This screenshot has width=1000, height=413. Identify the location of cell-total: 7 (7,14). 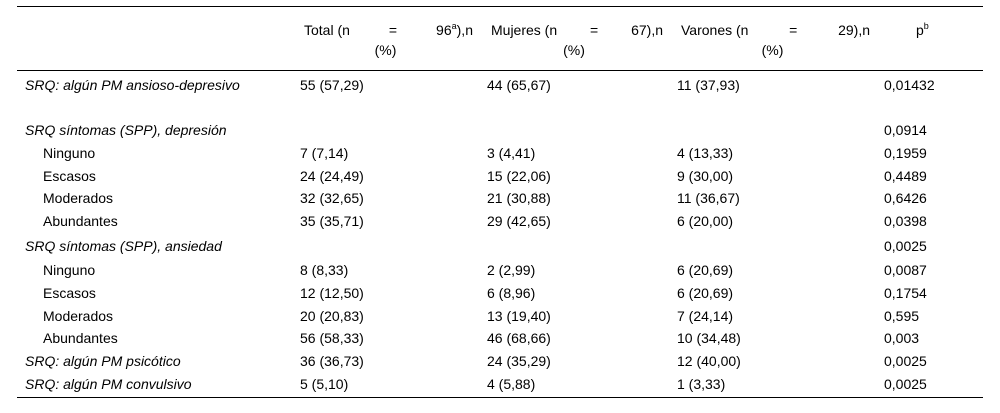
(324, 152).